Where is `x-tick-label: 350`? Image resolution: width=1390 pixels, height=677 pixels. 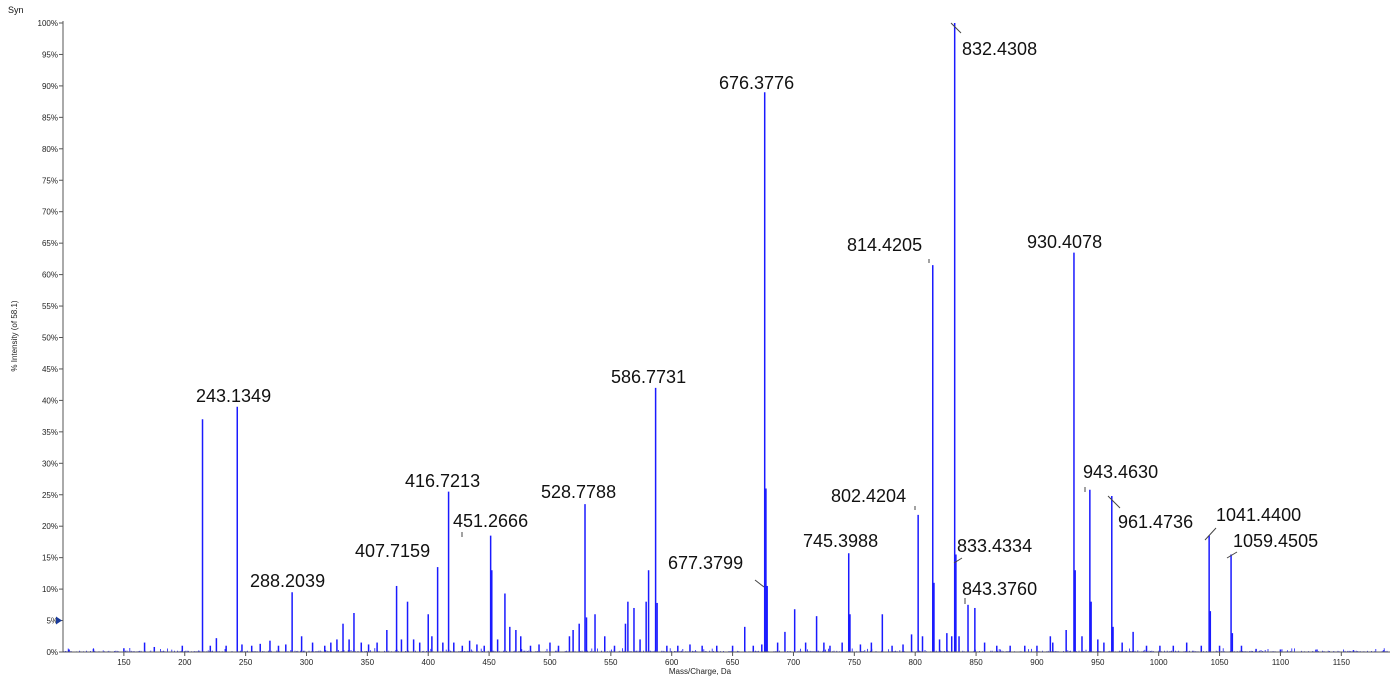 x-tick-label: 350 is located at coordinates (368, 662).